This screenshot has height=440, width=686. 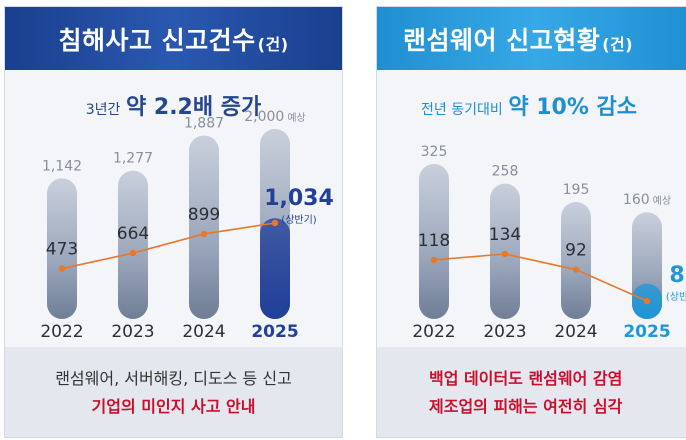 I want to click on value-label-2024: 899, so click(x=204, y=215).